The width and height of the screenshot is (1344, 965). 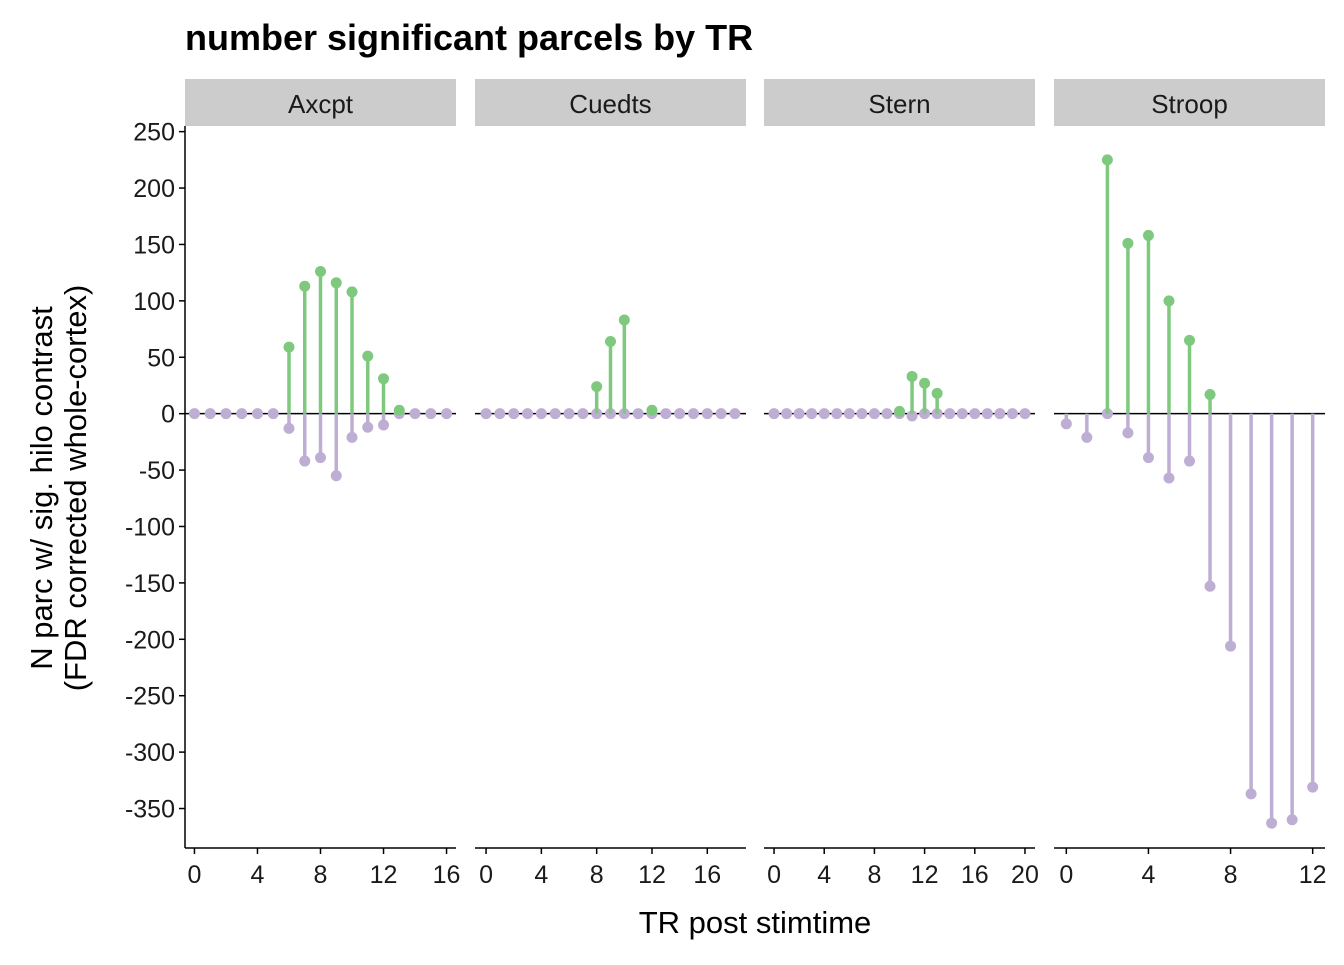 I want to click on chart-title: number significant parcels by TR, so click(x=469, y=37).